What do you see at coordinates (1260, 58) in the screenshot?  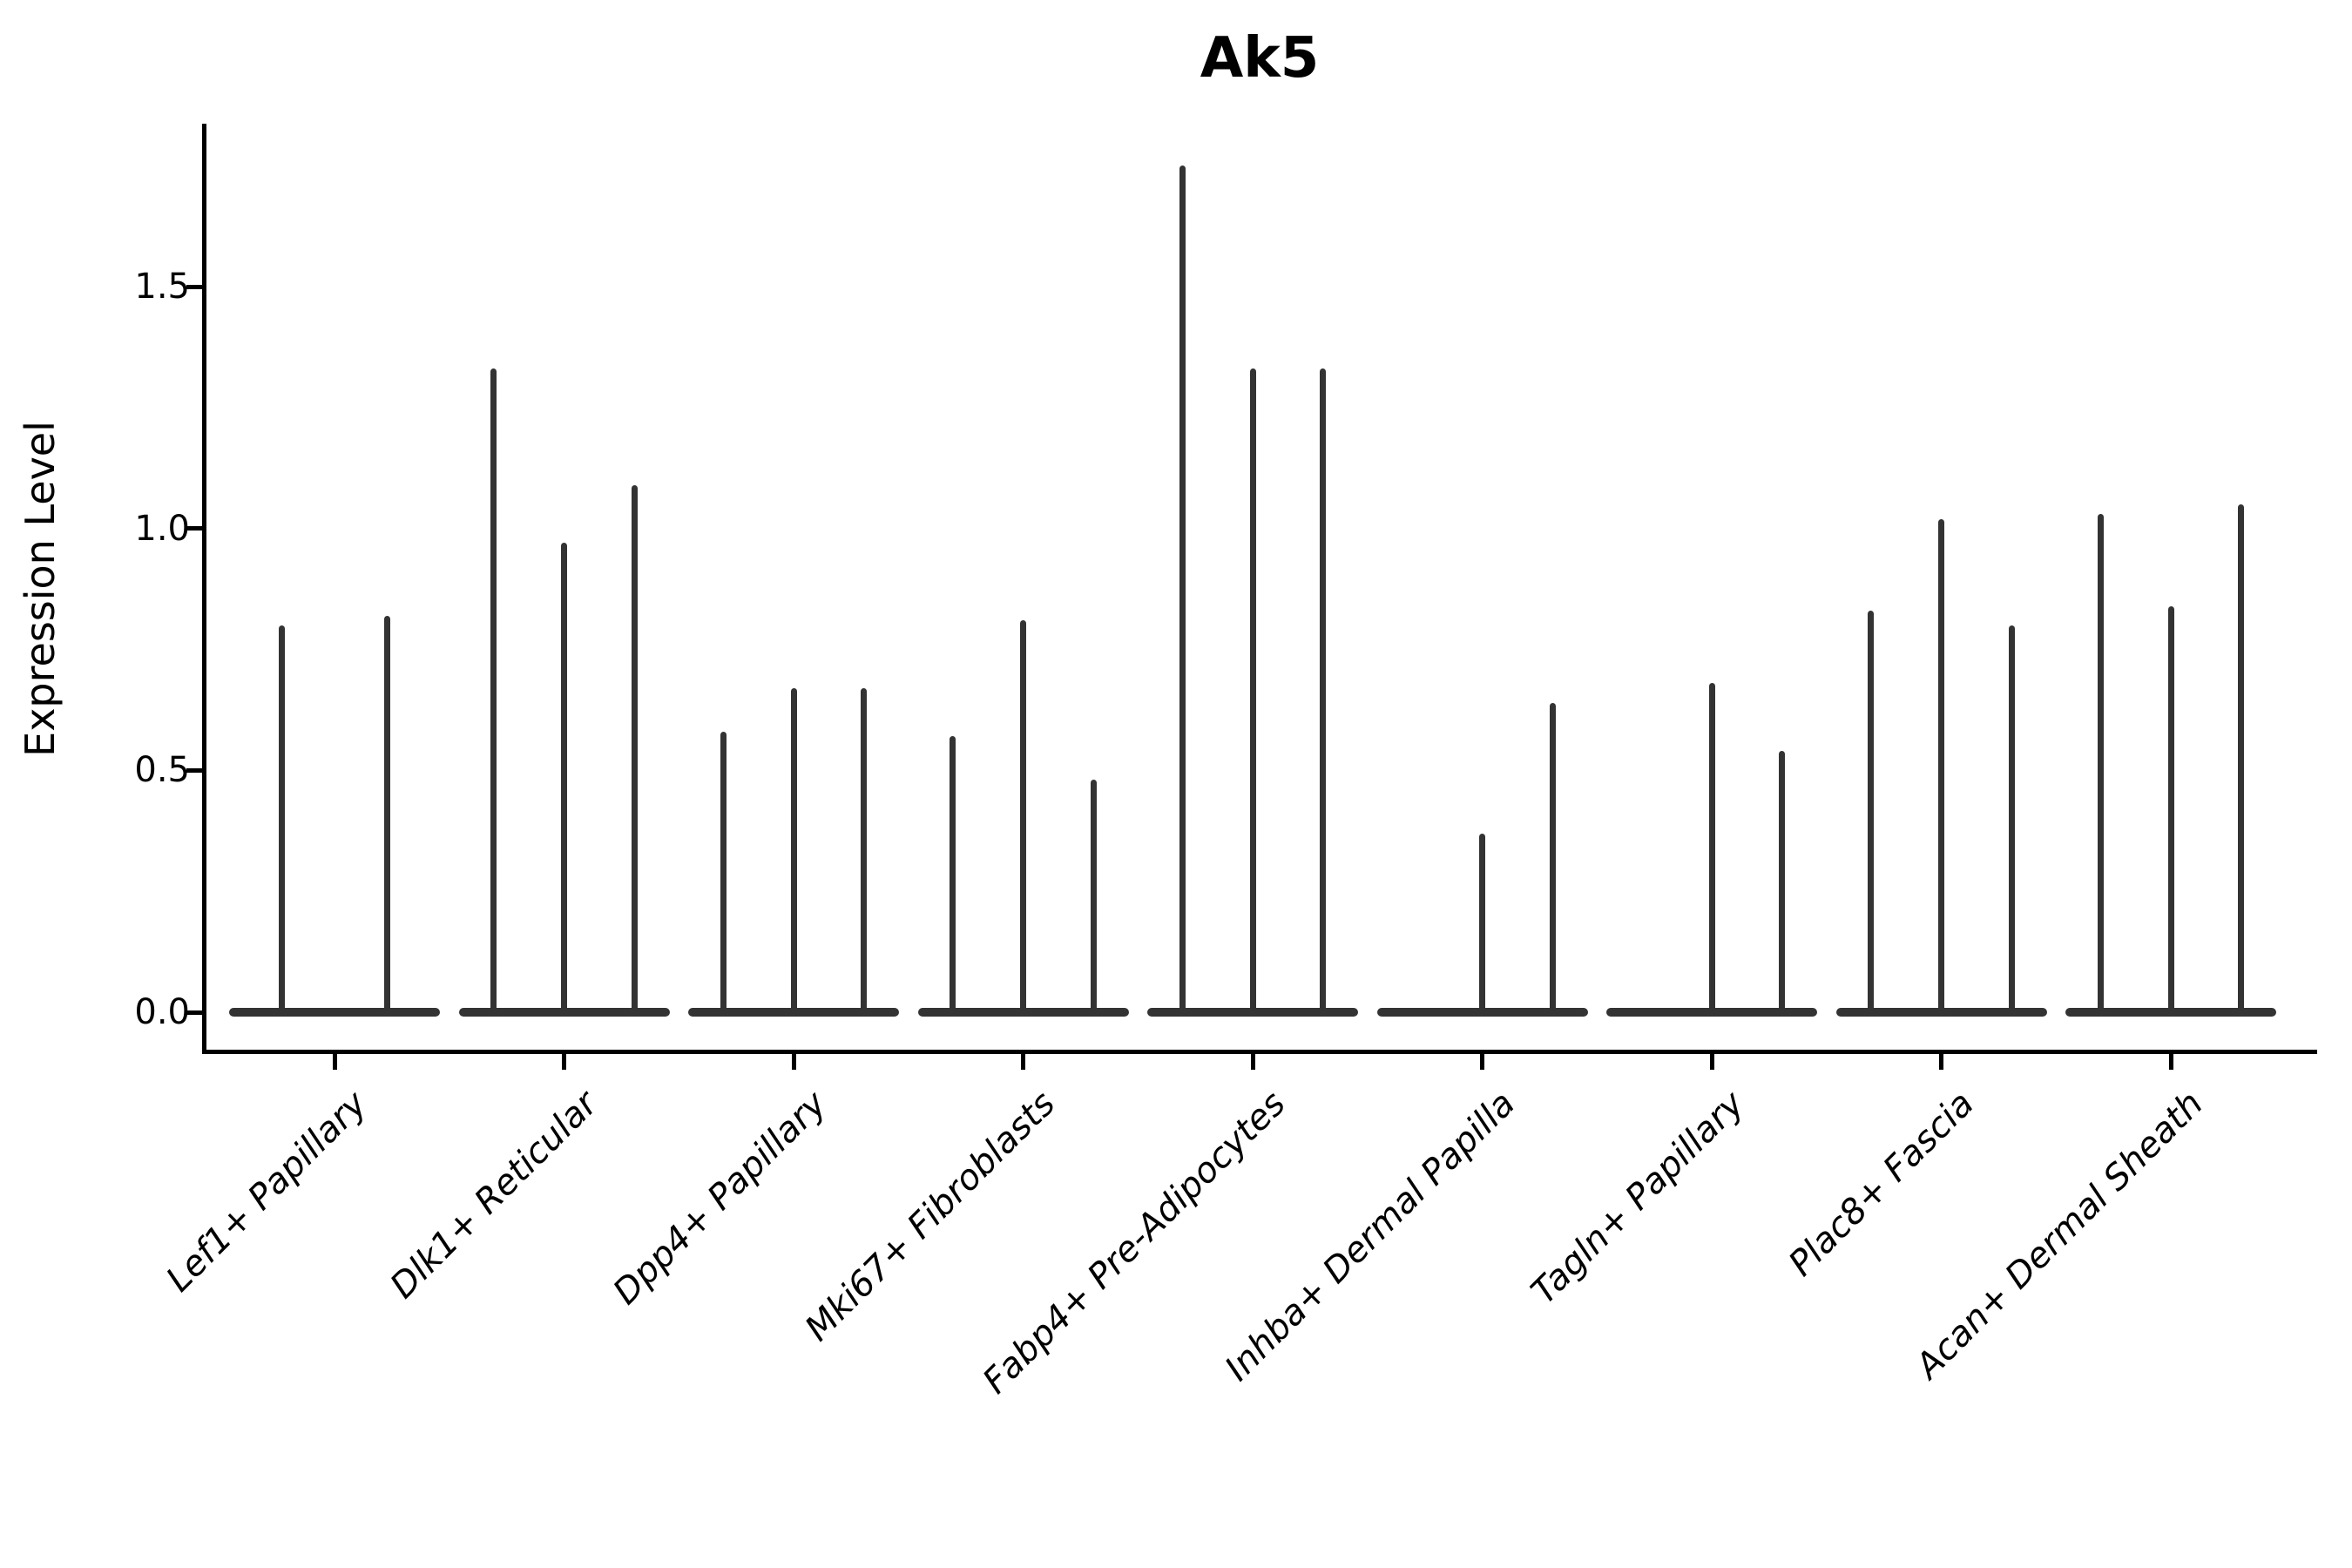 I see `chart-title: Ak5` at bounding box center [1260, 58].